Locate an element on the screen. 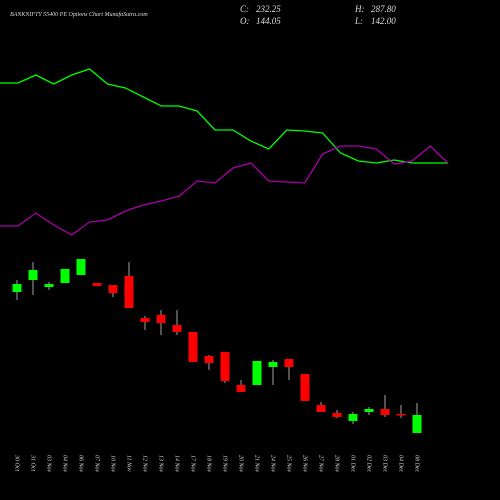 Image resolution: width=500 pixels, height=500 pixels. summary-label: C: is located at coordinates (244, 9).